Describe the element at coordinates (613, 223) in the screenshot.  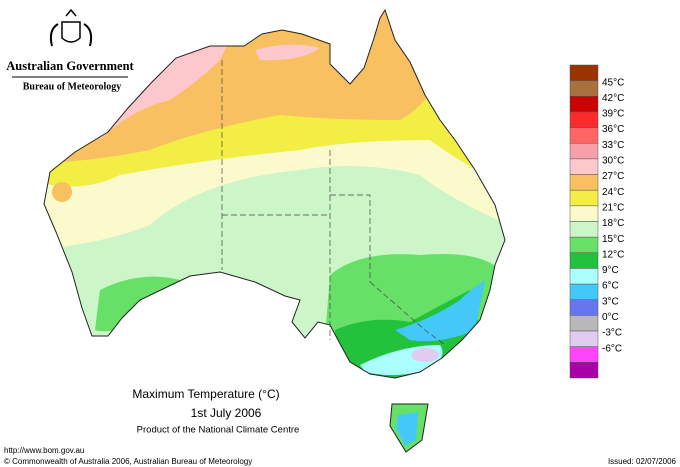
I see `legend-label: 18°C` at that location.